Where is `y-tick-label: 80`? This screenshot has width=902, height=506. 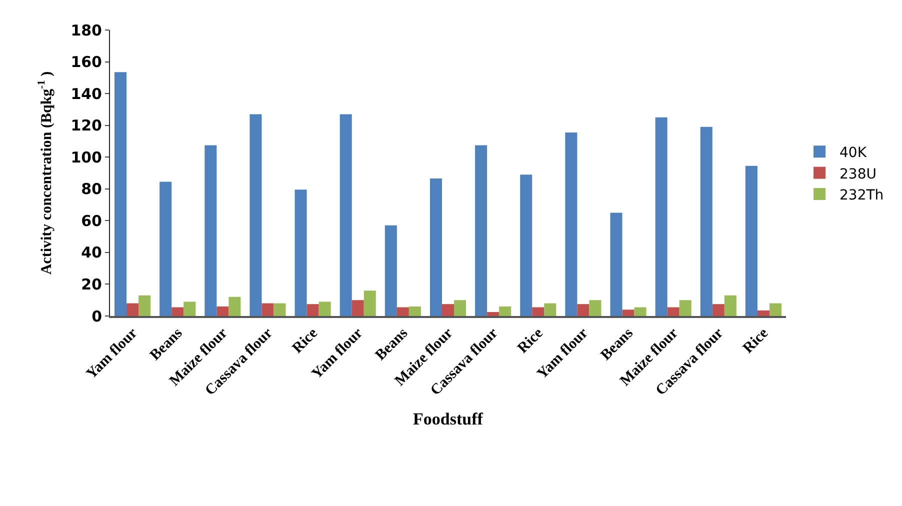
y-tick-label: 80 is located at coordinates (91, 189).